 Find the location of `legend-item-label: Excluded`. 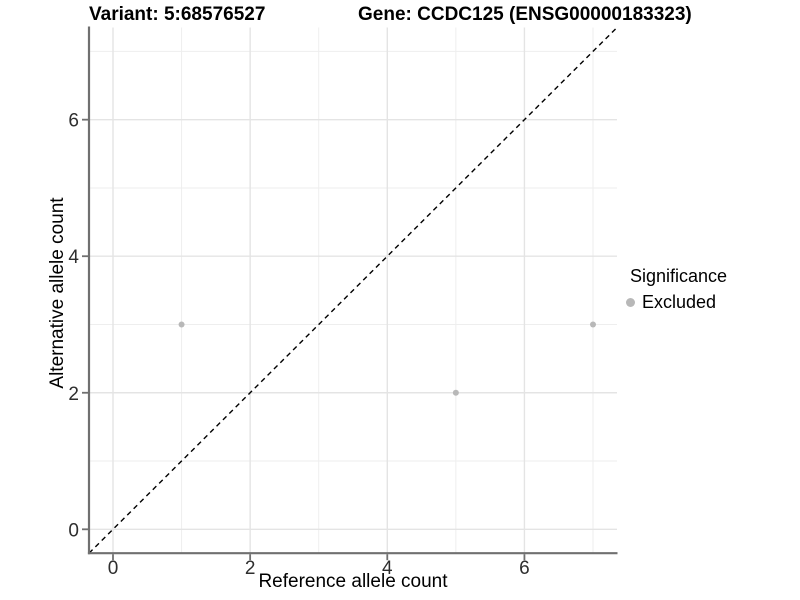

legend-item-label: Excluded is located at coordinates (679, 302).